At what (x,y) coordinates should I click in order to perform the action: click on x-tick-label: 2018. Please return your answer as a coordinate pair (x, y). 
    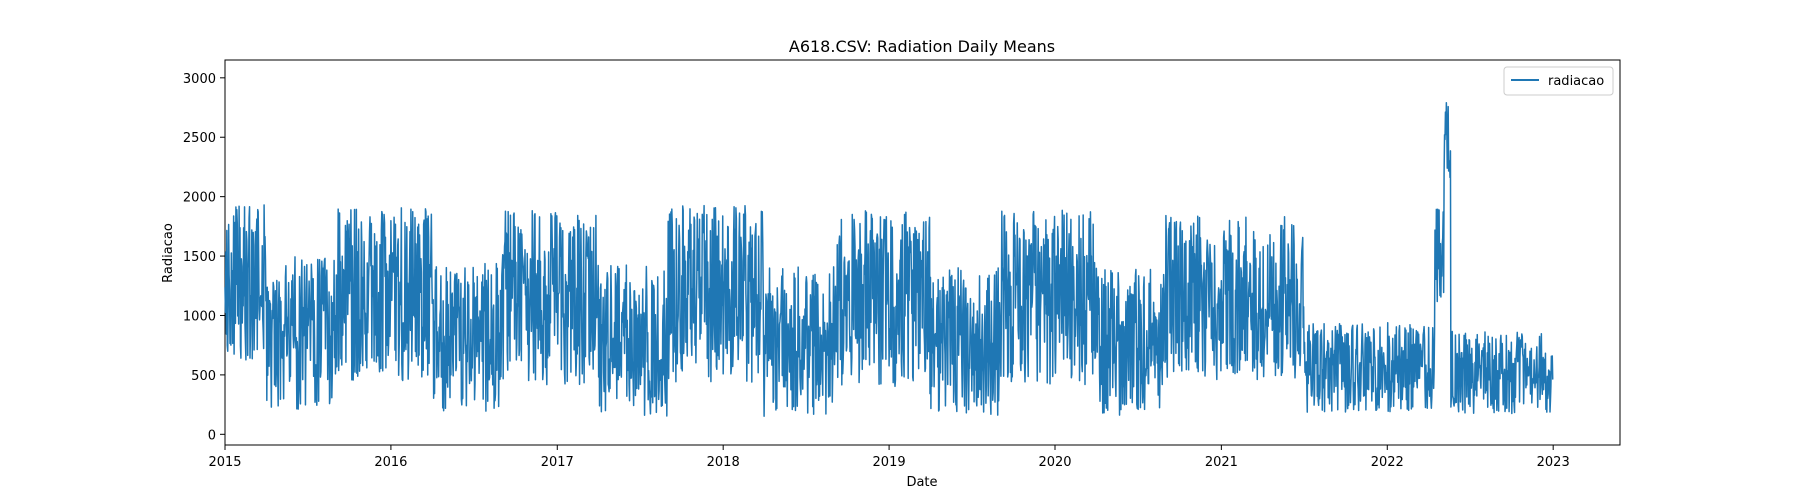
    Looking at the image, I should click on (723, 462).